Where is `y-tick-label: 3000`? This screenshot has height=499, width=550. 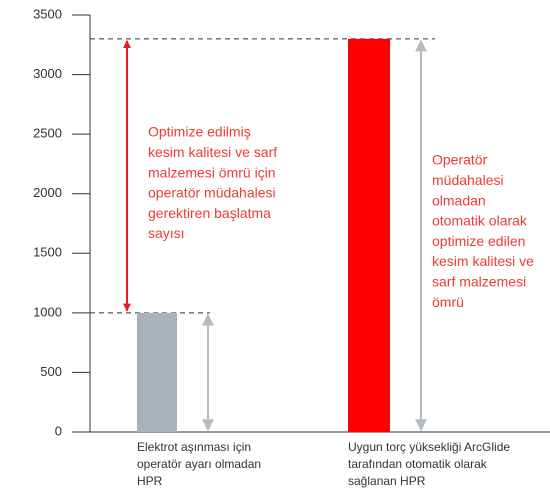
y-tick-label: 3000 is located at coordinates (47, 73).